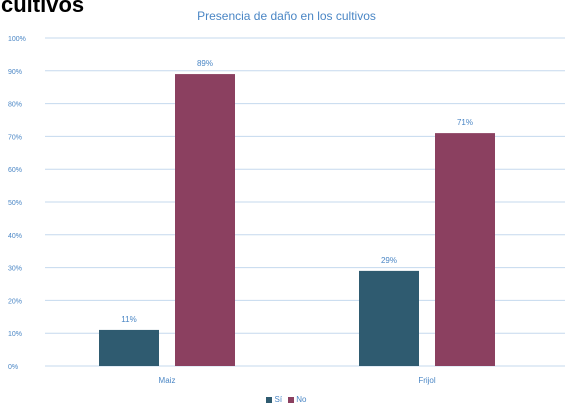  I want to click on chart-title: Presencia de daño en los cultivos, so click(286, 16).